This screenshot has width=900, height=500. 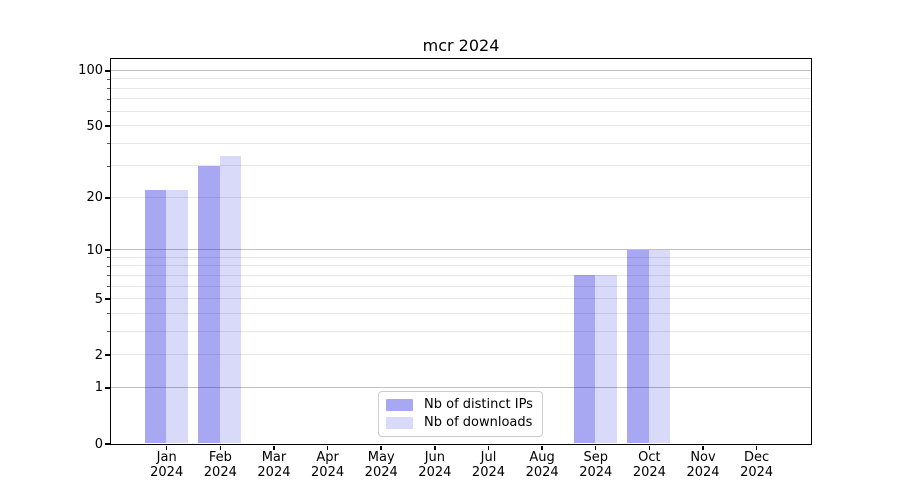 What do you see at coordinates (98, 299) in the screenshot?
I see `y-tick-label: 5` at bounding box center [98, 299].